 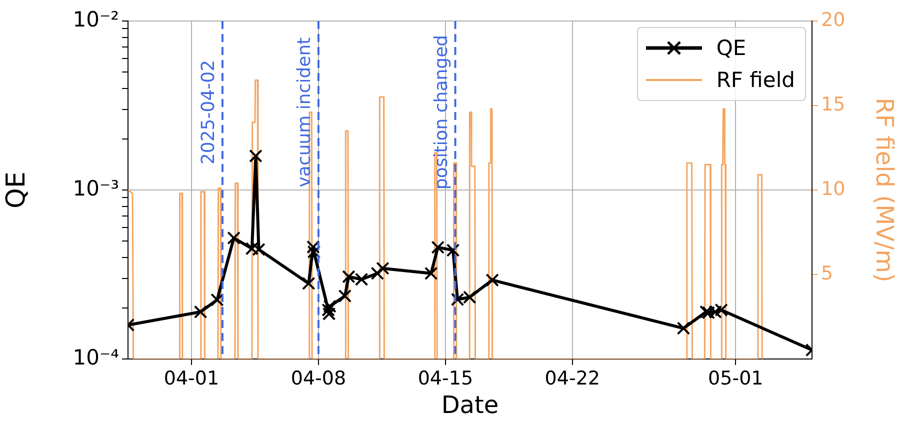 I want to click on y-tick-label: 10⁻³, so click(x=95, y=188).